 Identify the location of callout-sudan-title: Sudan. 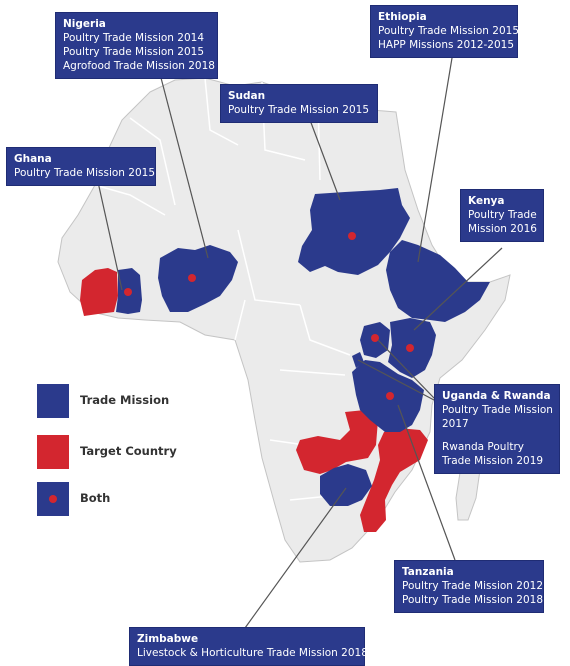
(247, 96).